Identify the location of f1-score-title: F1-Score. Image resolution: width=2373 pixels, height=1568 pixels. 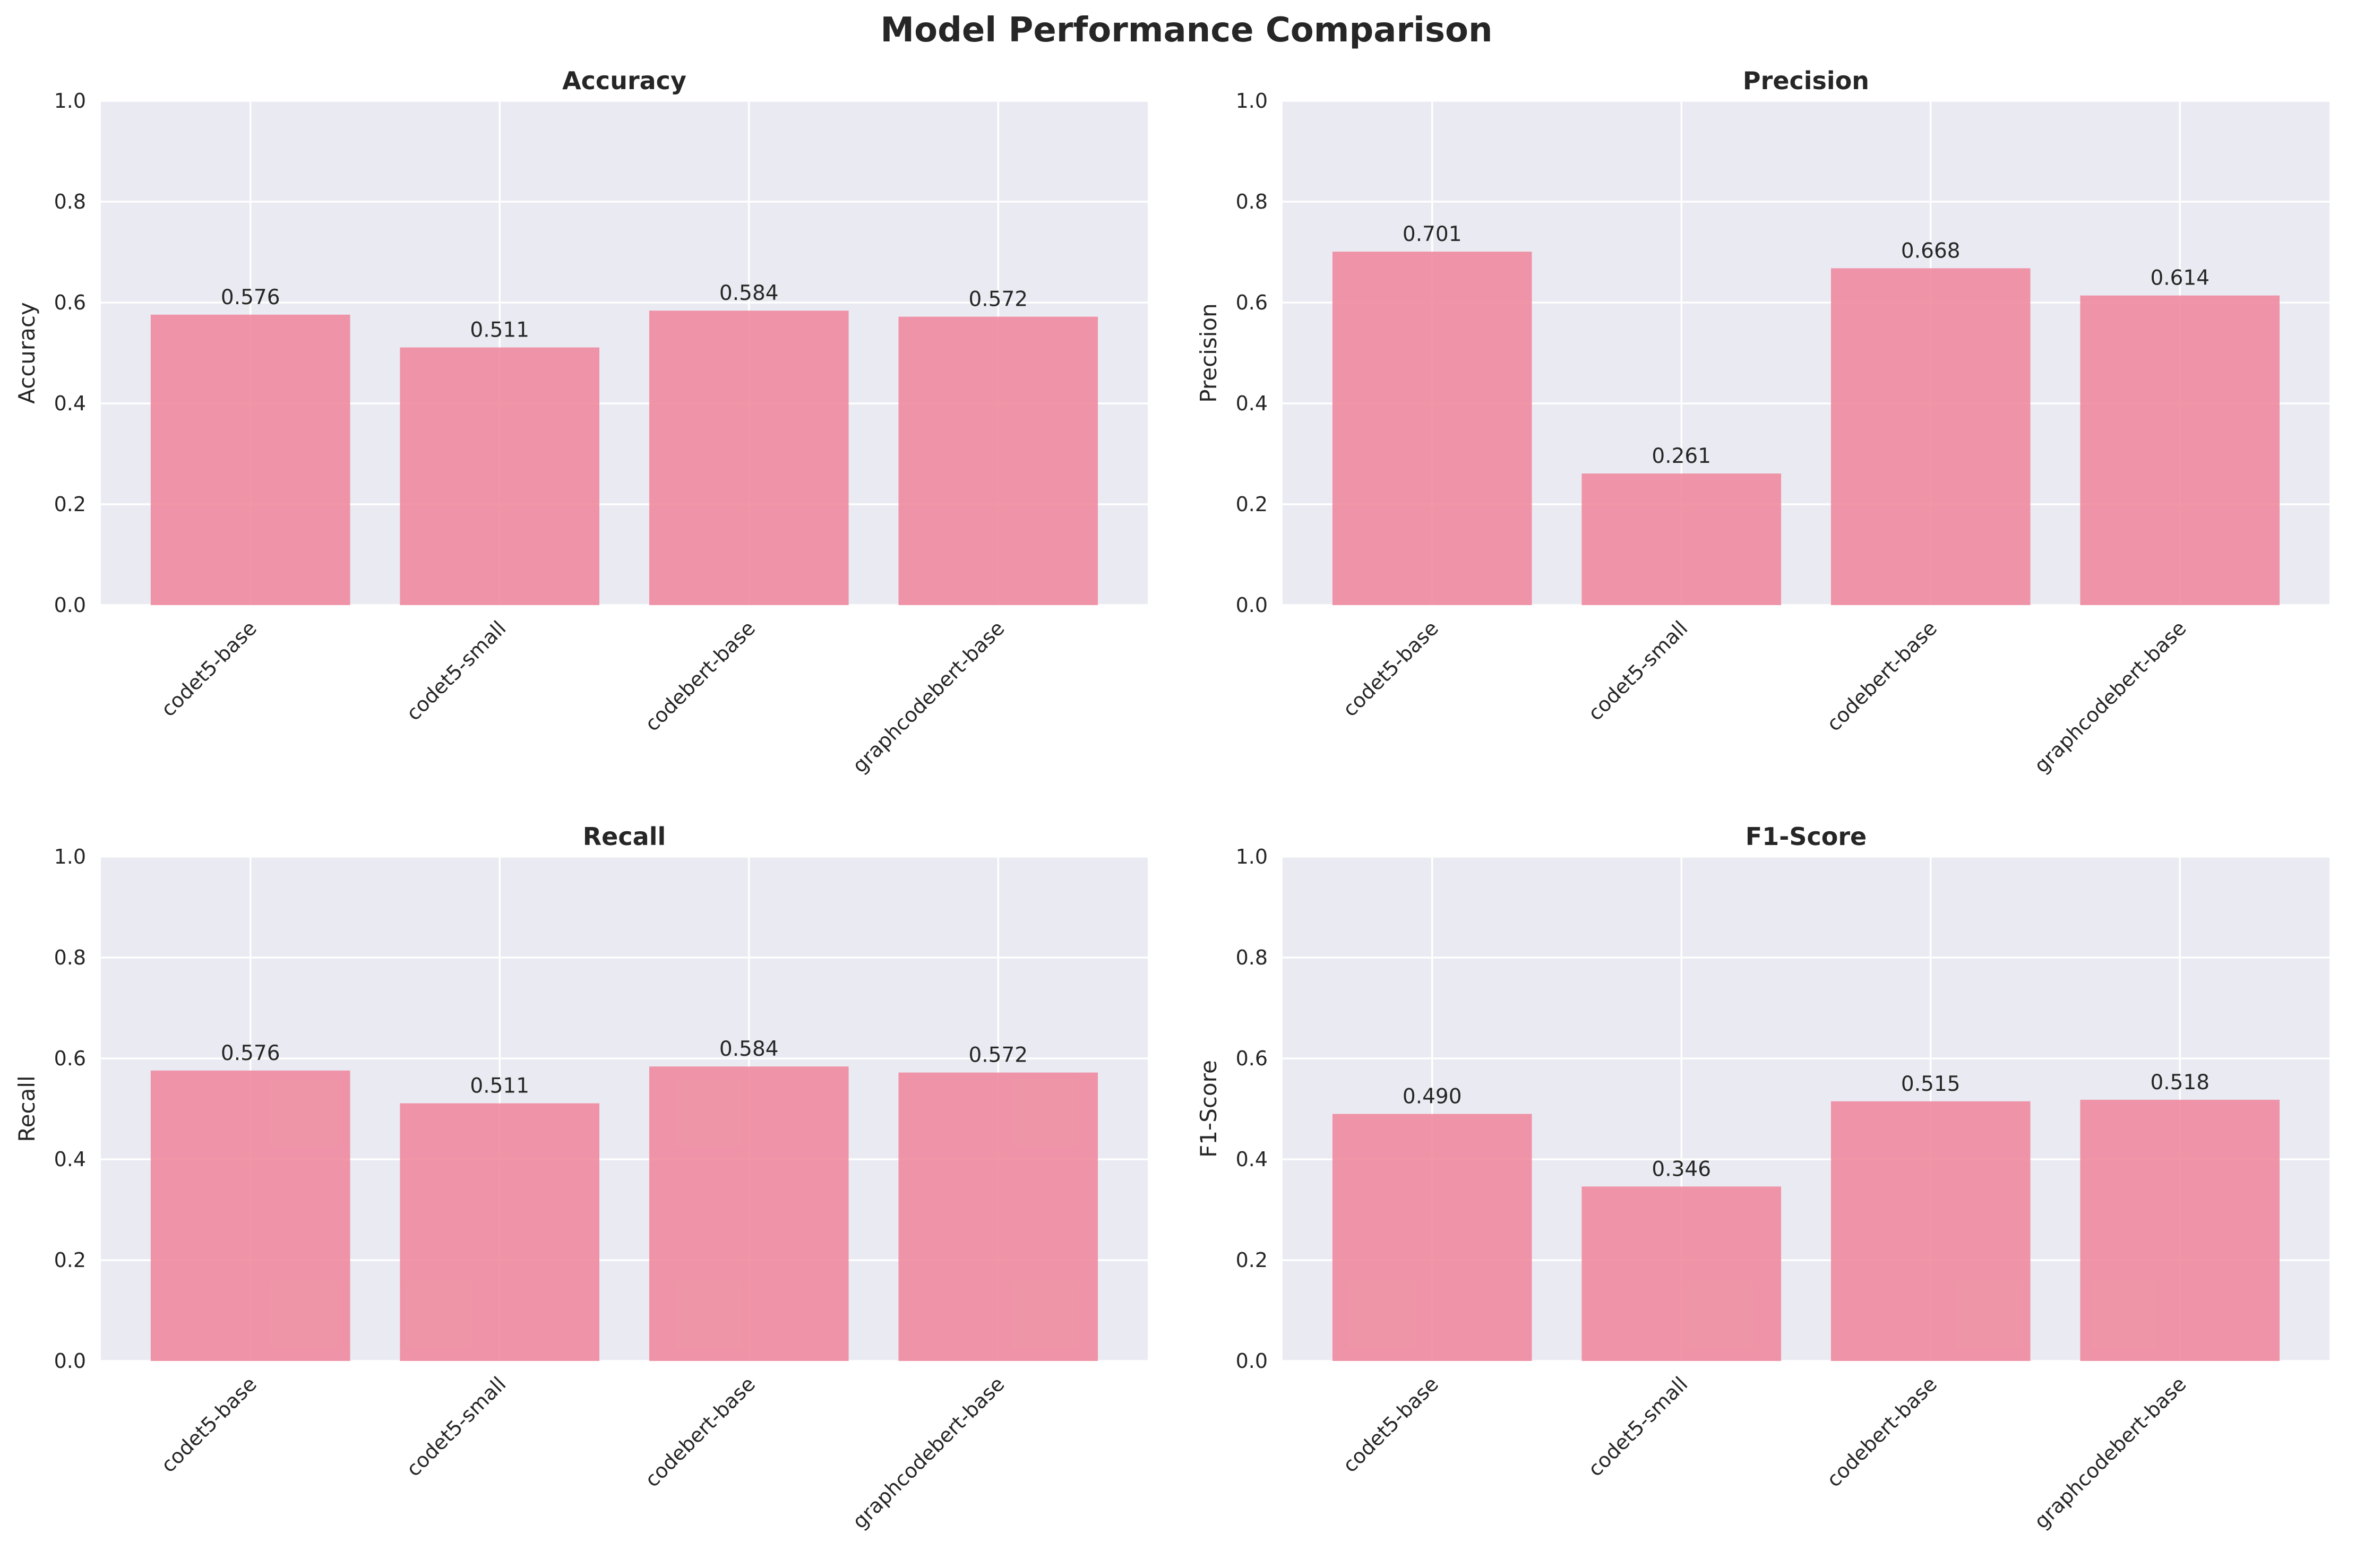
(1807, 837).